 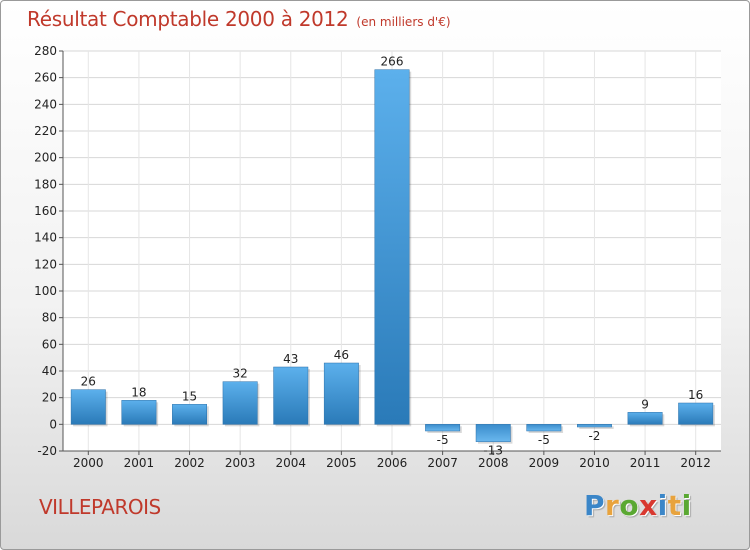 What do you see at coordinates (645, 418) in the screenshot?
I see `bar-2011` at bounding box center [645, 418].